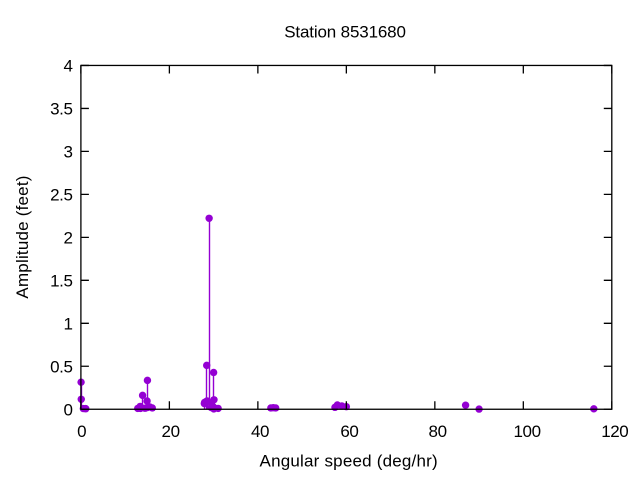 The image size is (640, 485). What do you see at coordinates (67, 65) in the screenshot?
I see `svg-text: 4` at bounding box center [67, 65].